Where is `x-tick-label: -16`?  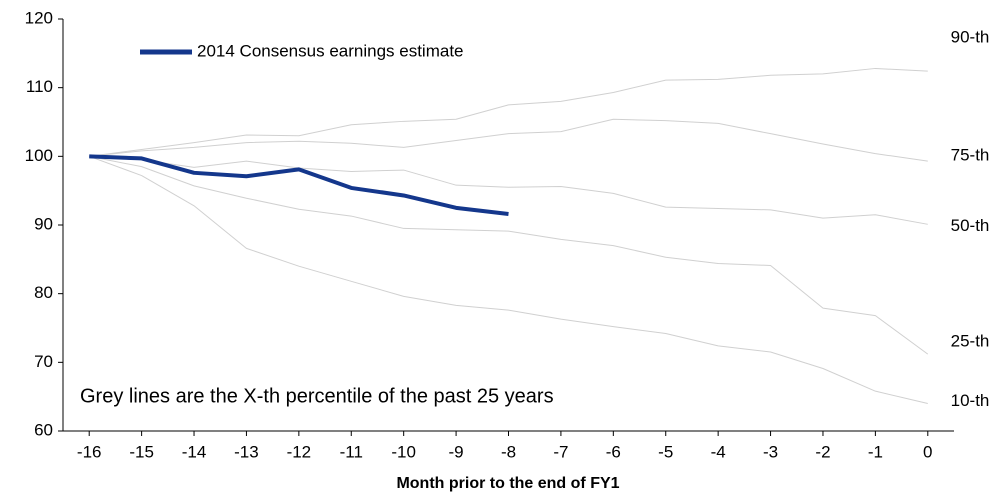
x-tick-label: -16 is located at coordinates (89, 451).